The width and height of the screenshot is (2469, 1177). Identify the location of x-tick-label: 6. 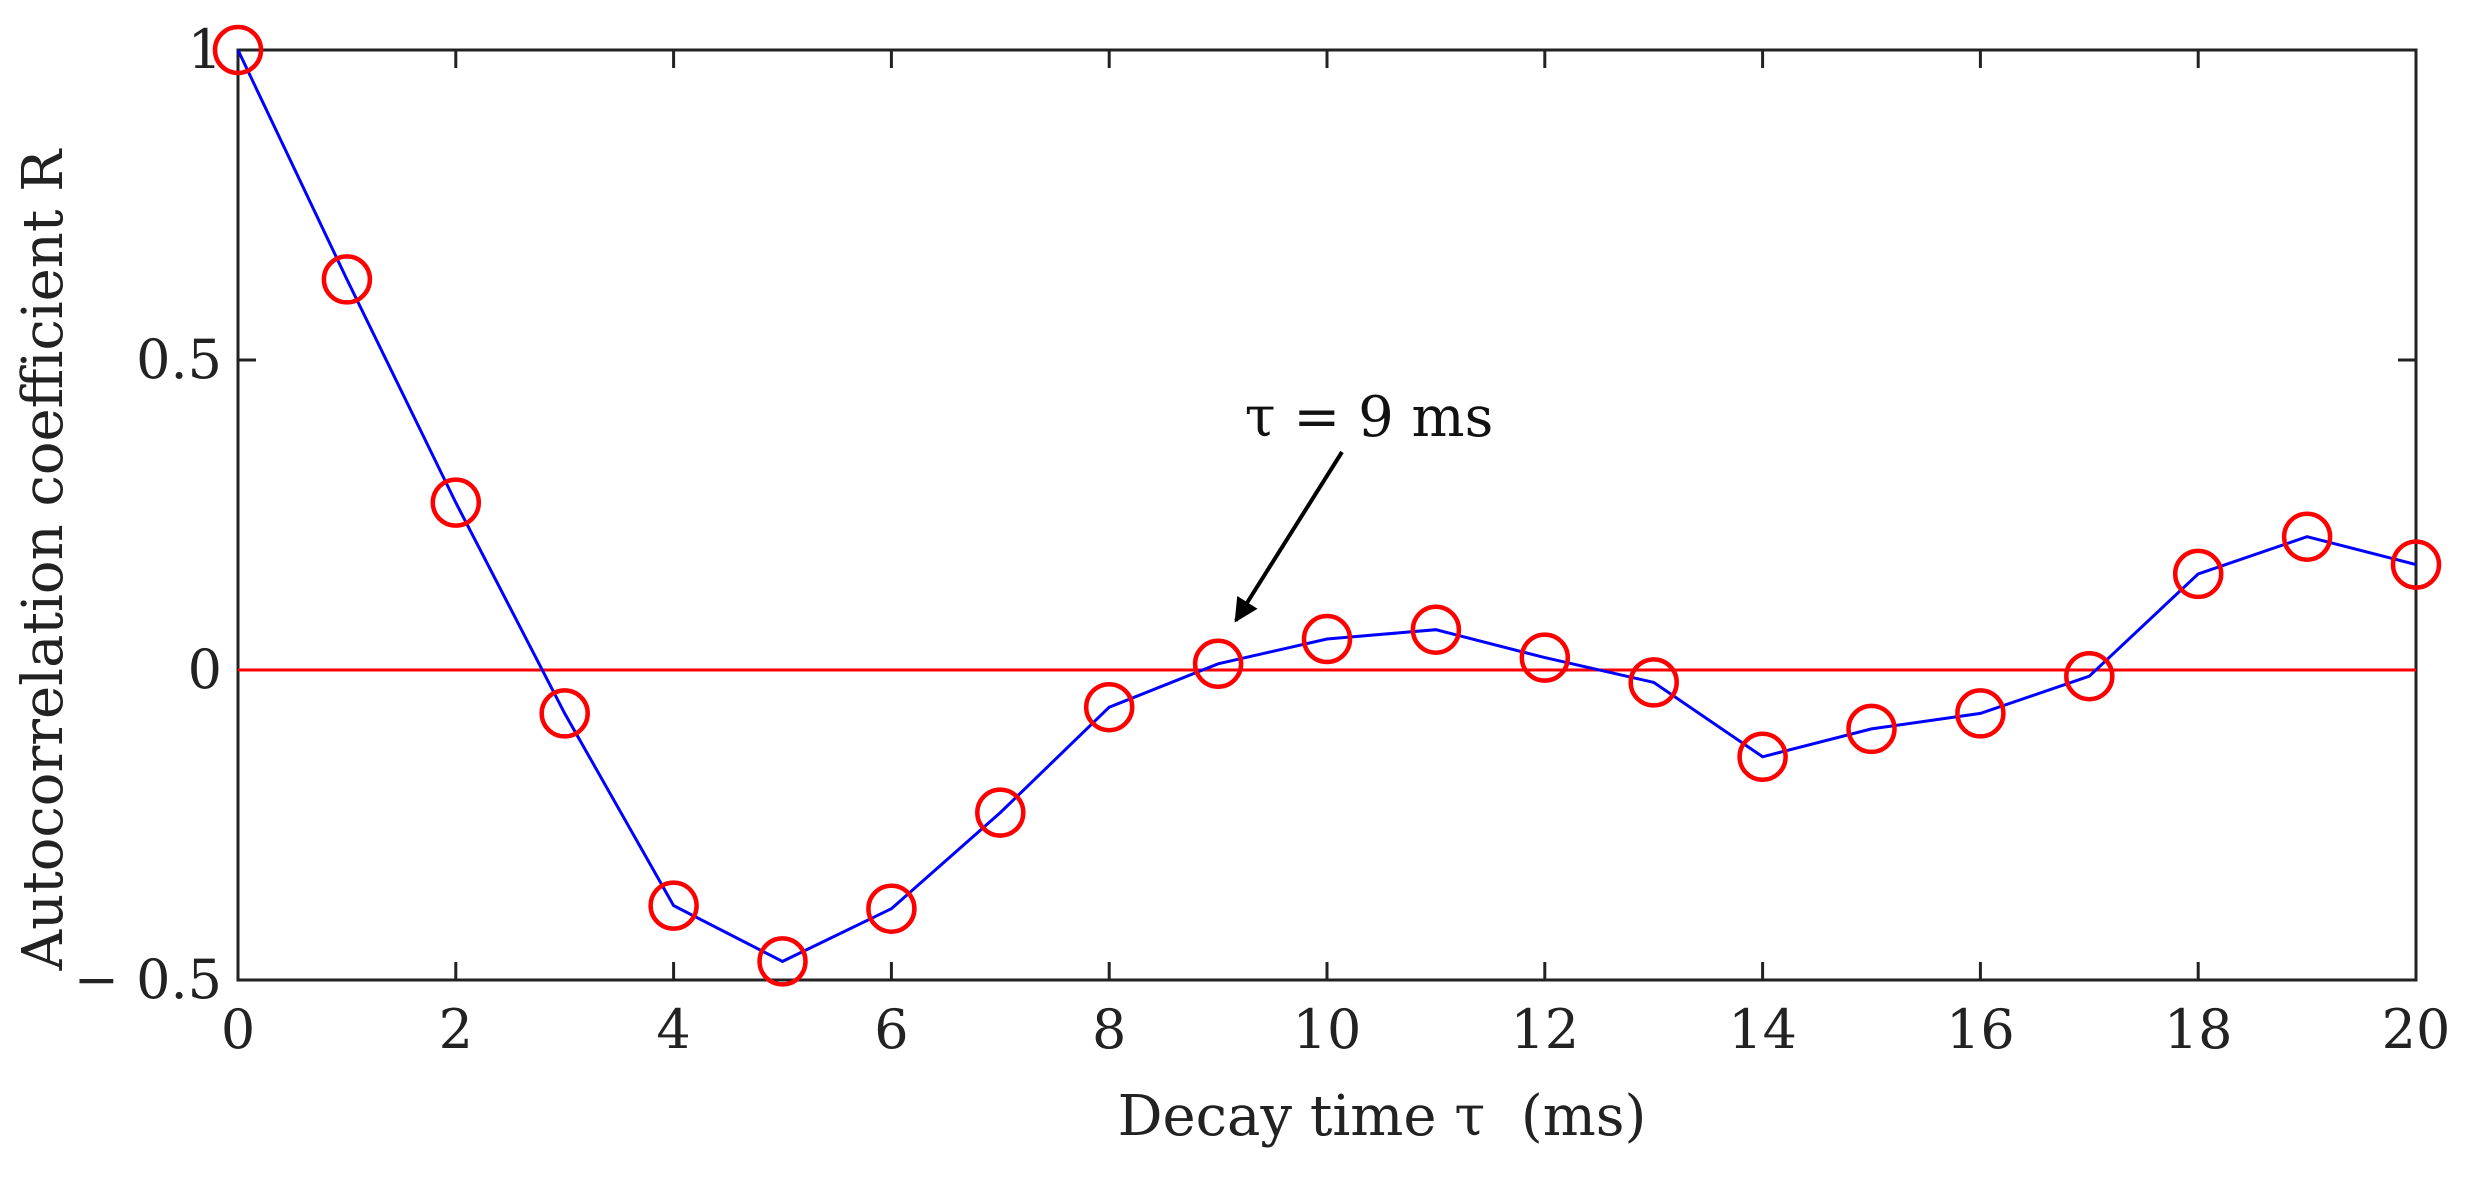
(891, 1029).